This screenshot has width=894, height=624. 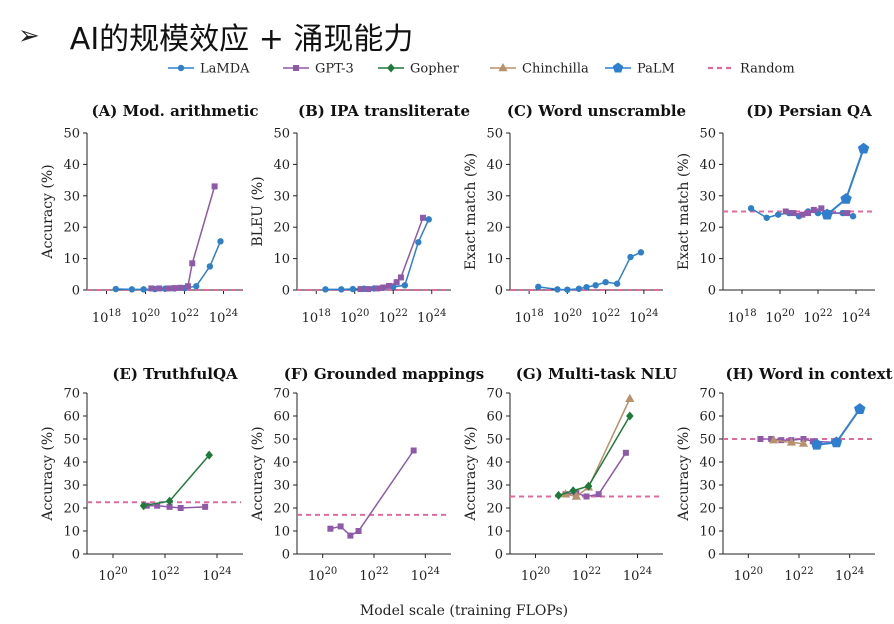 I want to click on series-palm, so click(x=845, y=181).